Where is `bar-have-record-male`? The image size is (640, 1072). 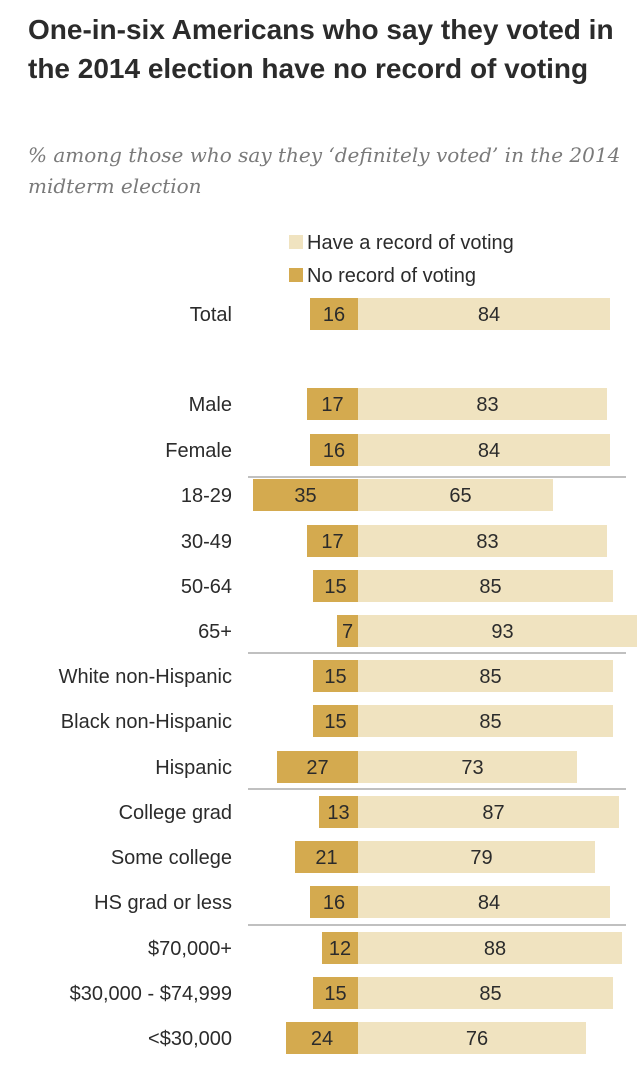
bar-have-record-male is located at coordinates (482, 404).